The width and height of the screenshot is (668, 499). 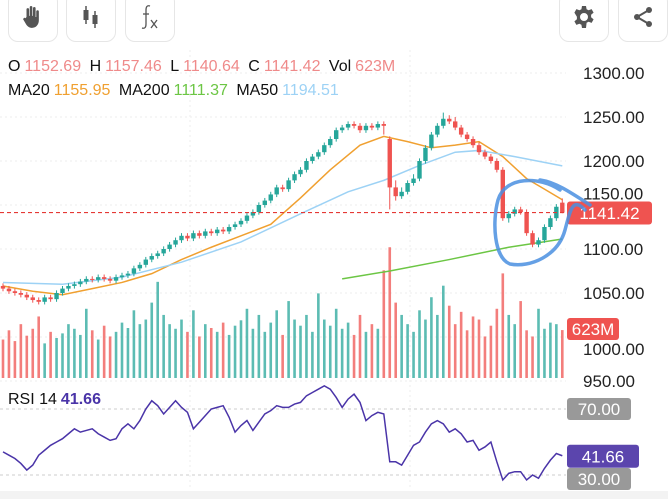 I want to click on ma50-value: 1194.51, so click(x=310, y=90).